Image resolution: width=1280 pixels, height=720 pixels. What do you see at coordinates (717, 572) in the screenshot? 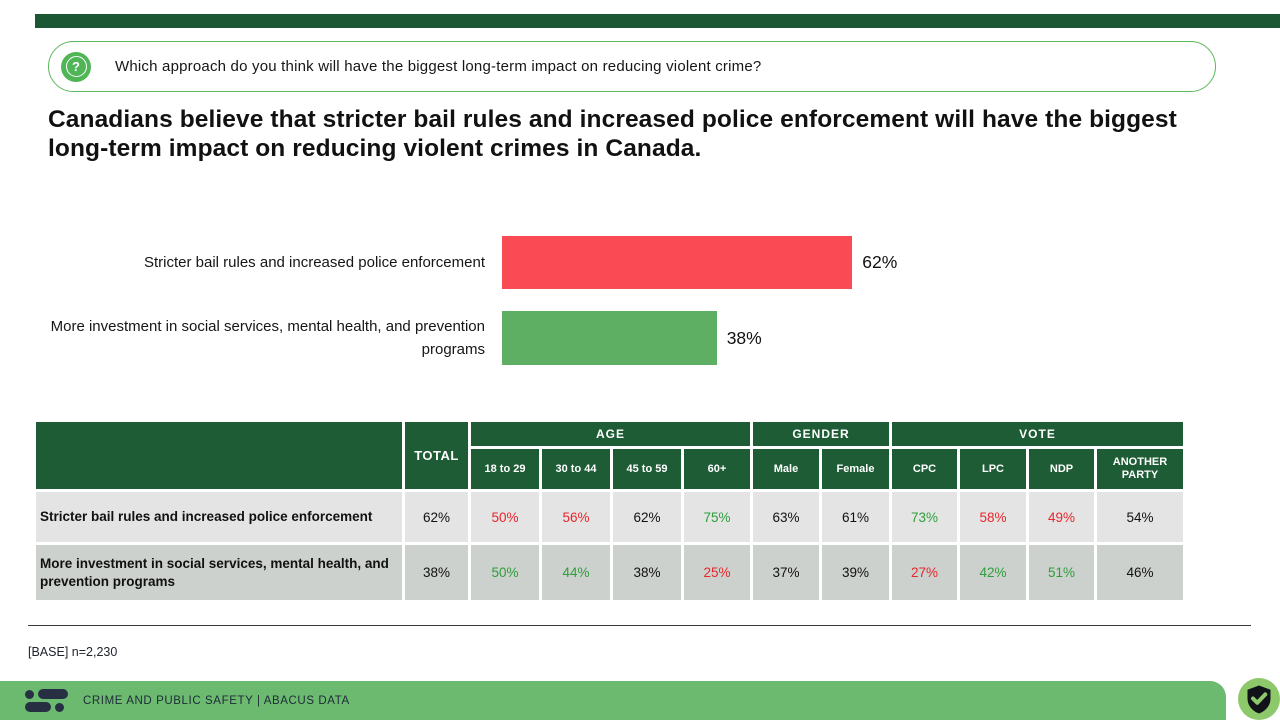
I see `cell-invest-60plus: 25%` at bounding box center [717, 572].